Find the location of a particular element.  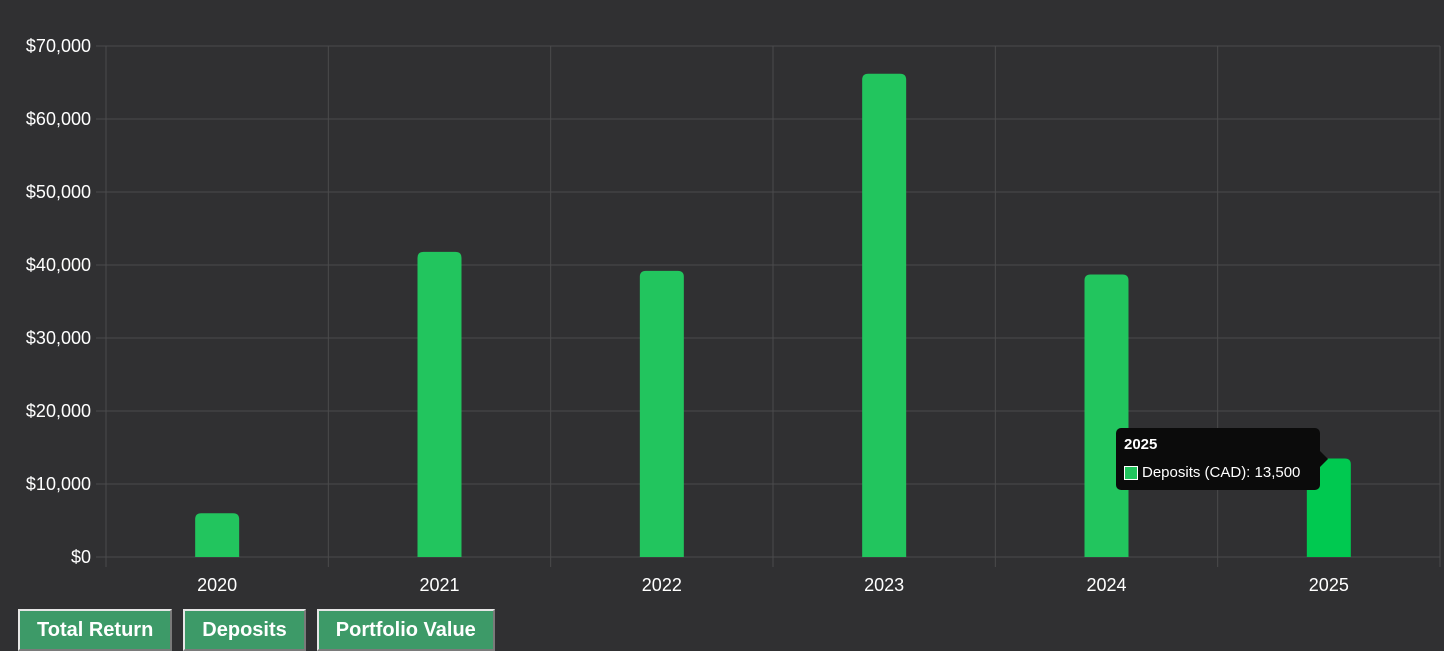

tooltip-value: Deposits (CAD): 13,500 is located at coordinates (1221, 472).